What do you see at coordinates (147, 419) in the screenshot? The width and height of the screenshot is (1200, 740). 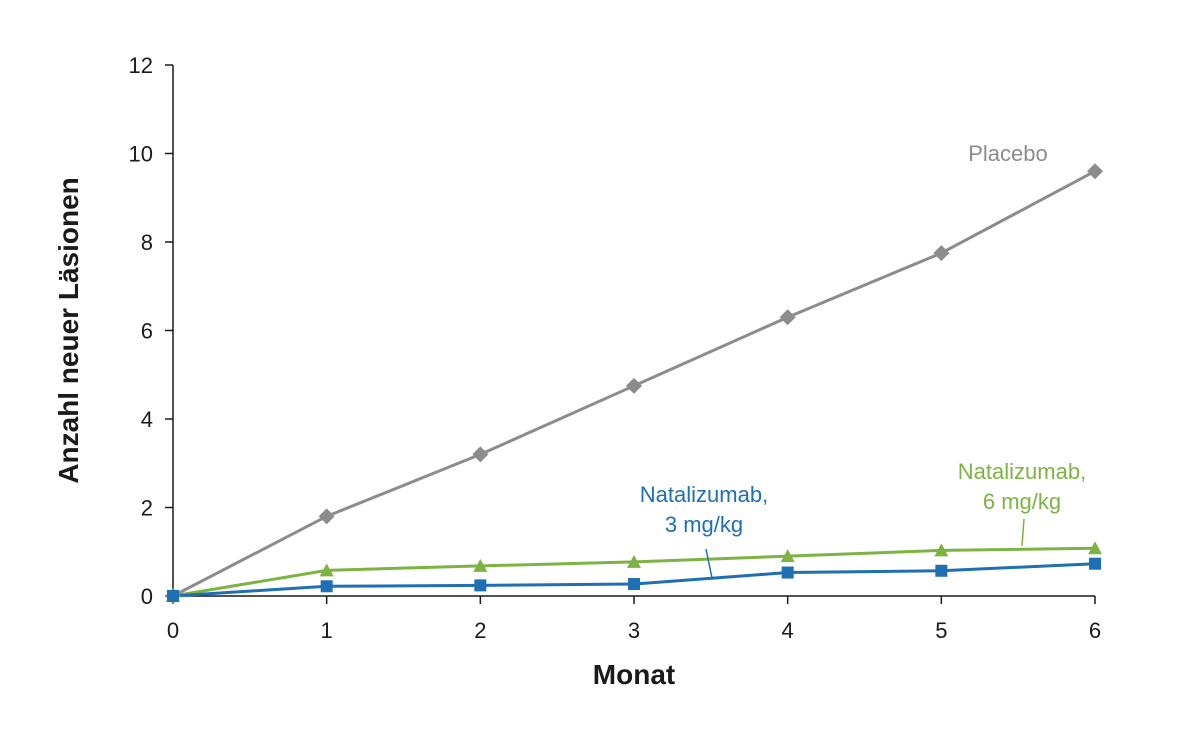 I see `y-tick-label: 4` at bounding box center [147, 419].